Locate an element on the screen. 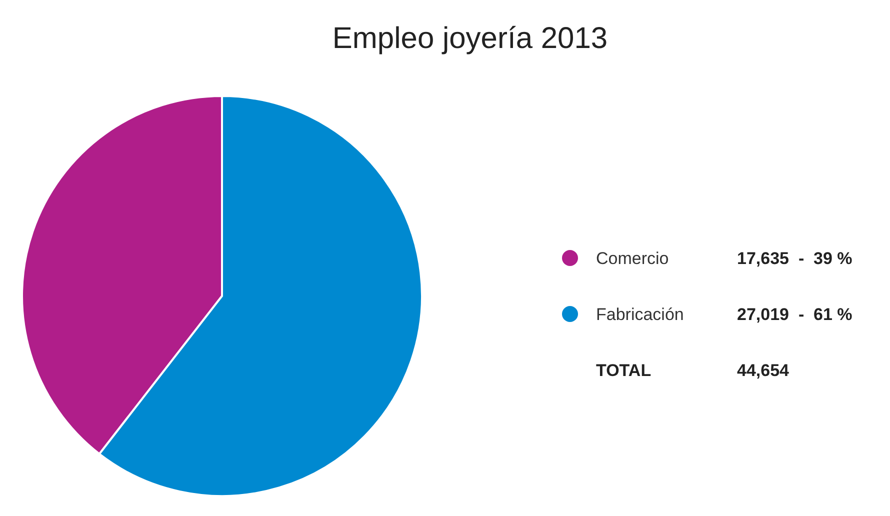  chart-title: Empleo joyería 2013 is located at coordinates (470, 38).